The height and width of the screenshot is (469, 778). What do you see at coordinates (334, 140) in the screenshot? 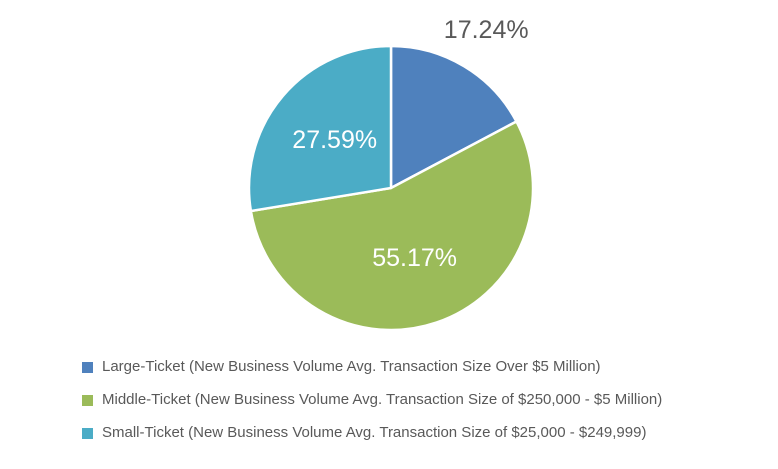
I see `pie-data-label-small-ticket: 27.59%` at bounding box center [334, 140].